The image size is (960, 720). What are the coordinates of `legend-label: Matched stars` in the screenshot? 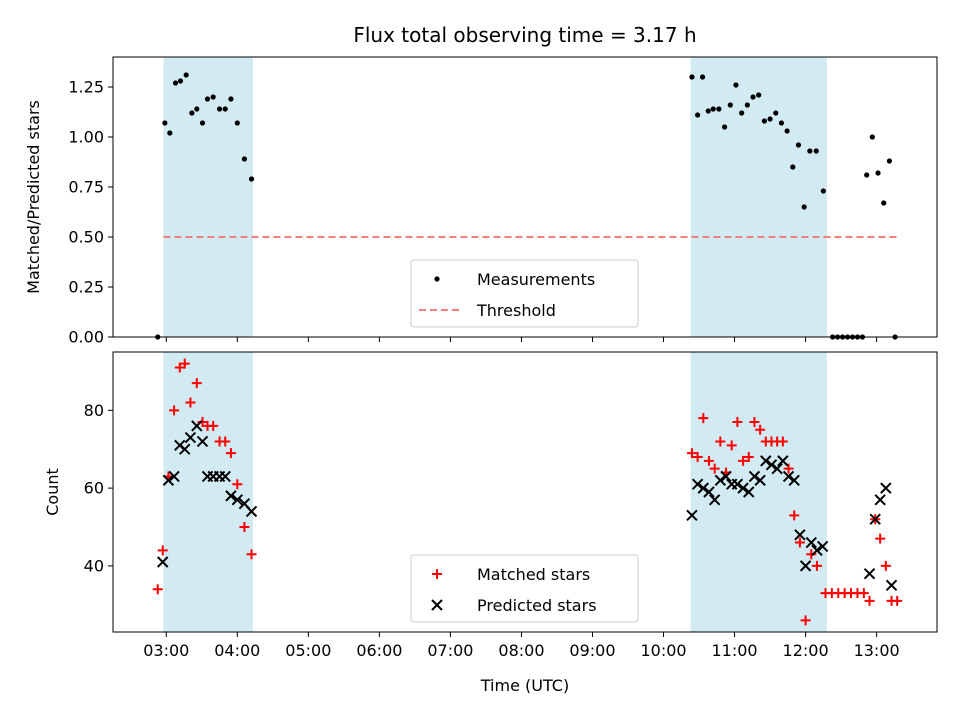 It's located at (533, 574).